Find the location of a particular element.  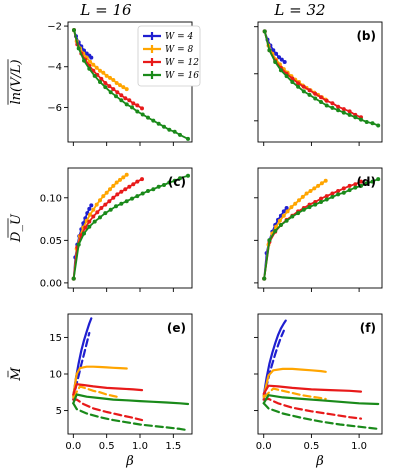

y-tick-label: 5 is located at coordinates (59, 411).